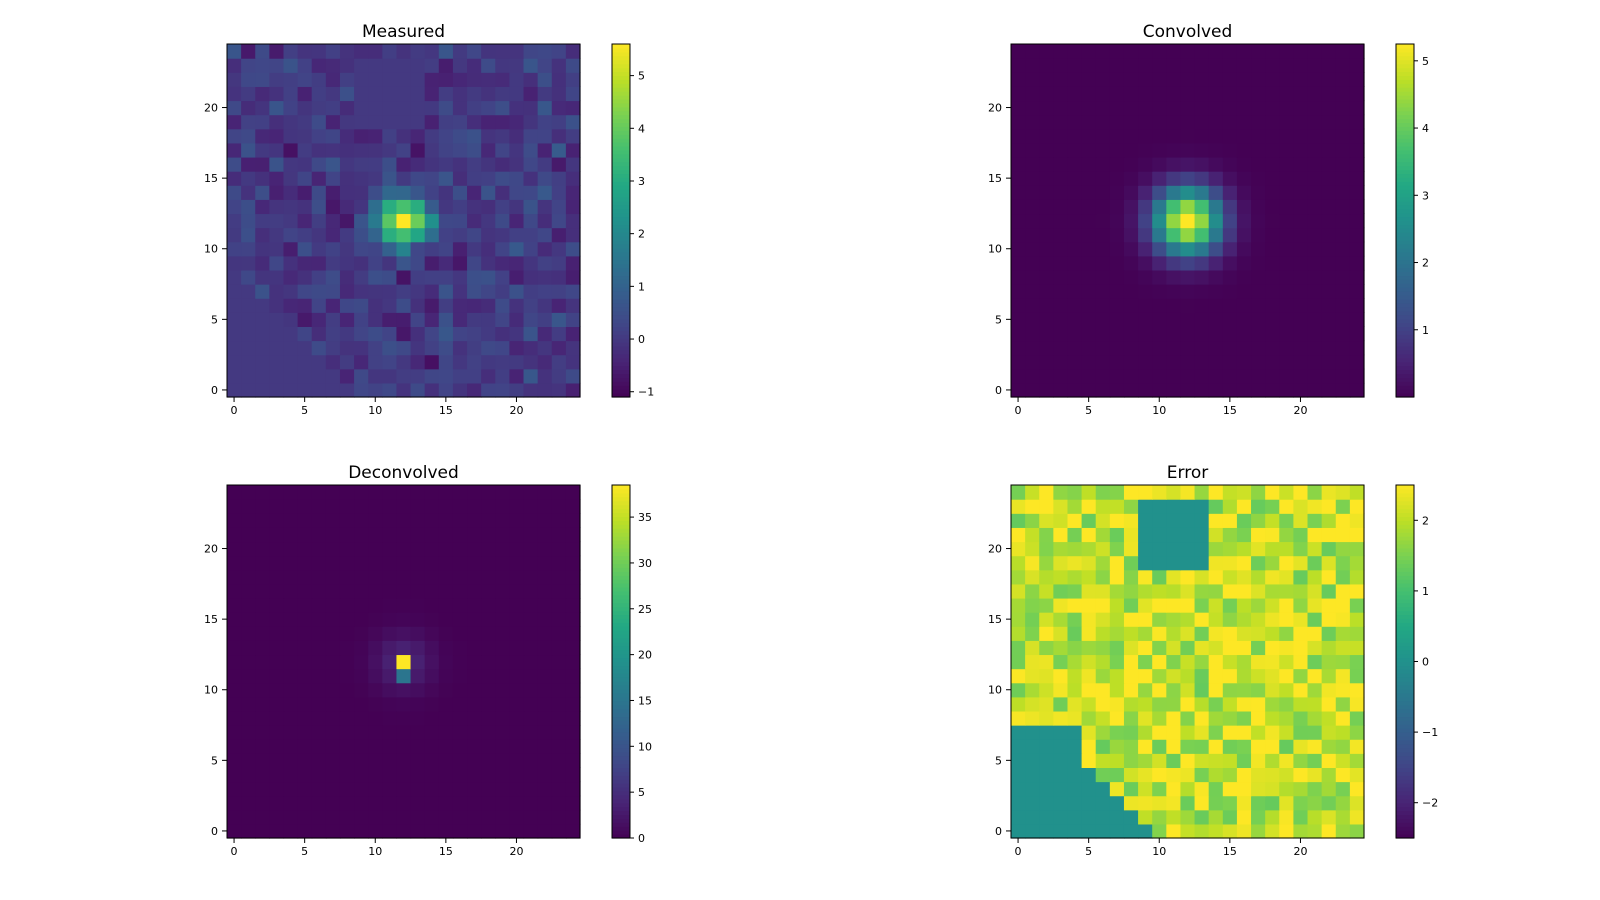 This screenshot has width=1600, height=900. I want to click on colorbar-tick-label: 5, so click(1425, 61).